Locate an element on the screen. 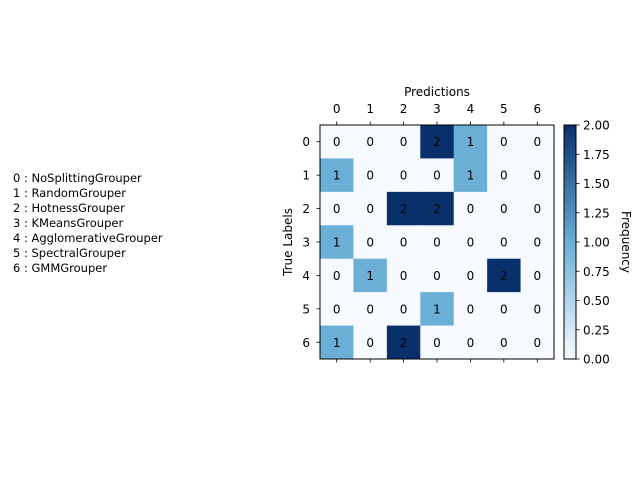  y-tick-label: 5 is located at coordinates (306, 309).